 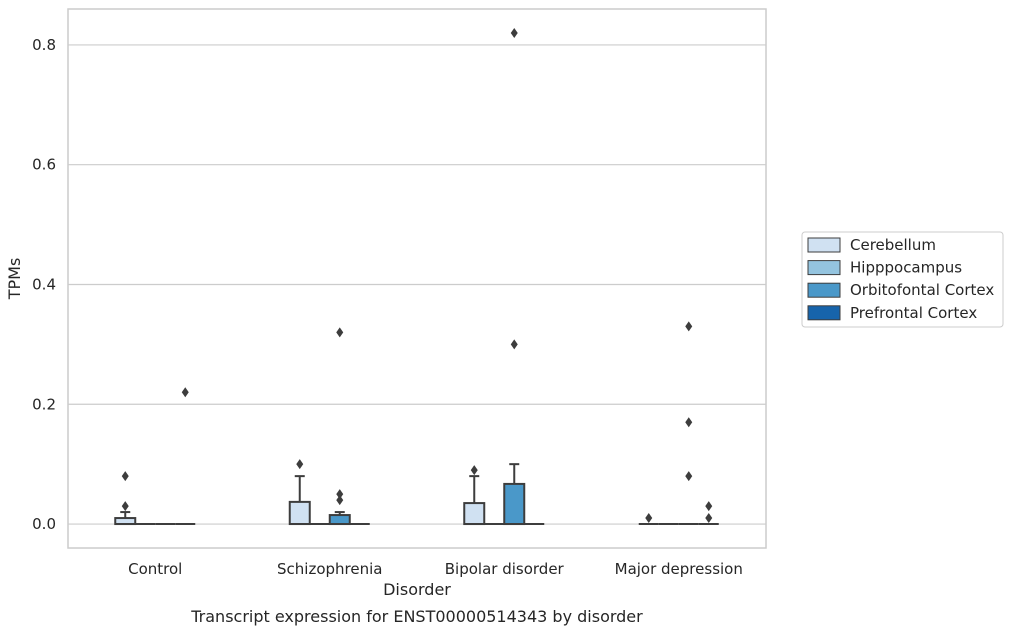 I want to click on x-axis-label: Disorder, so click(x=417, y=589).